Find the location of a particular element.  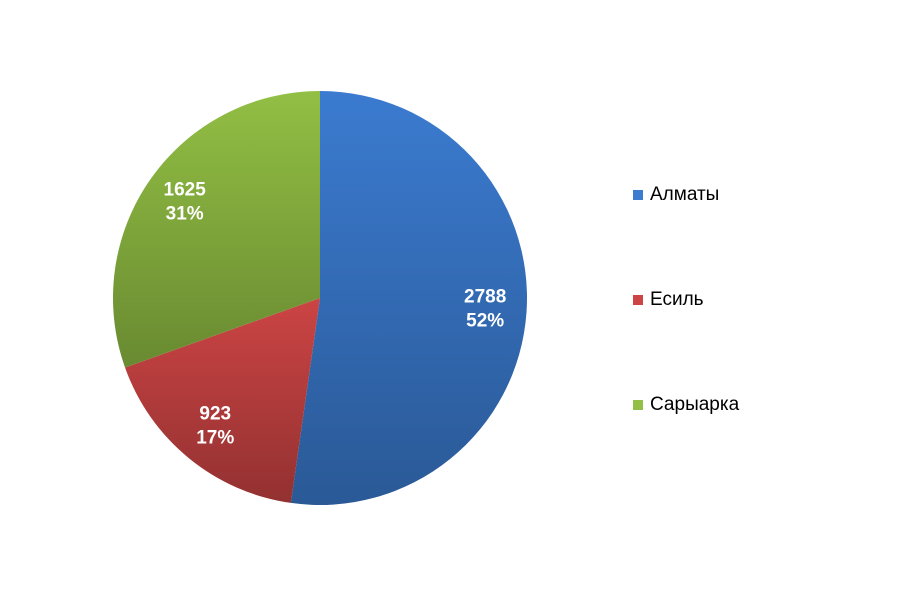

legend-label: Сарыарка is located at coordinates (695, 404).